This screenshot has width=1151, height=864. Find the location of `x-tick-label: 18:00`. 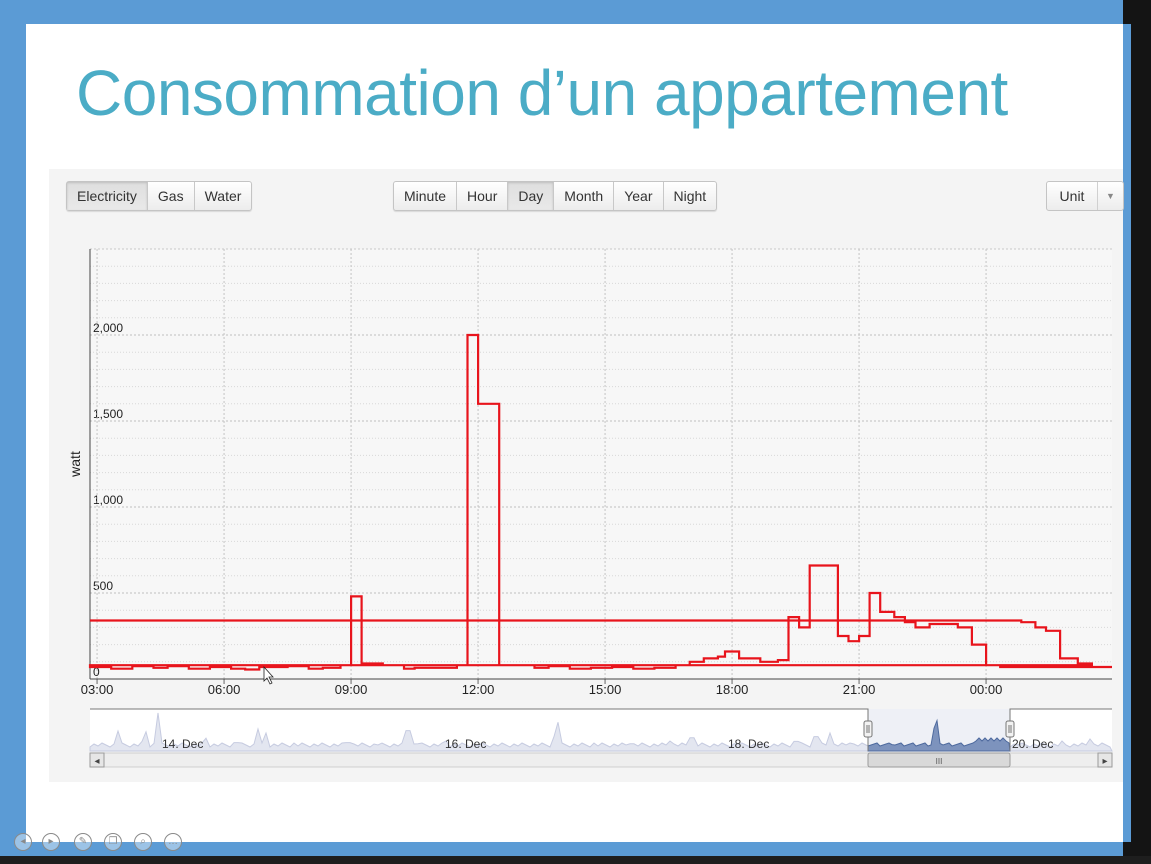

x-tick-label: 18:00 is located at coordinates (732, 689).